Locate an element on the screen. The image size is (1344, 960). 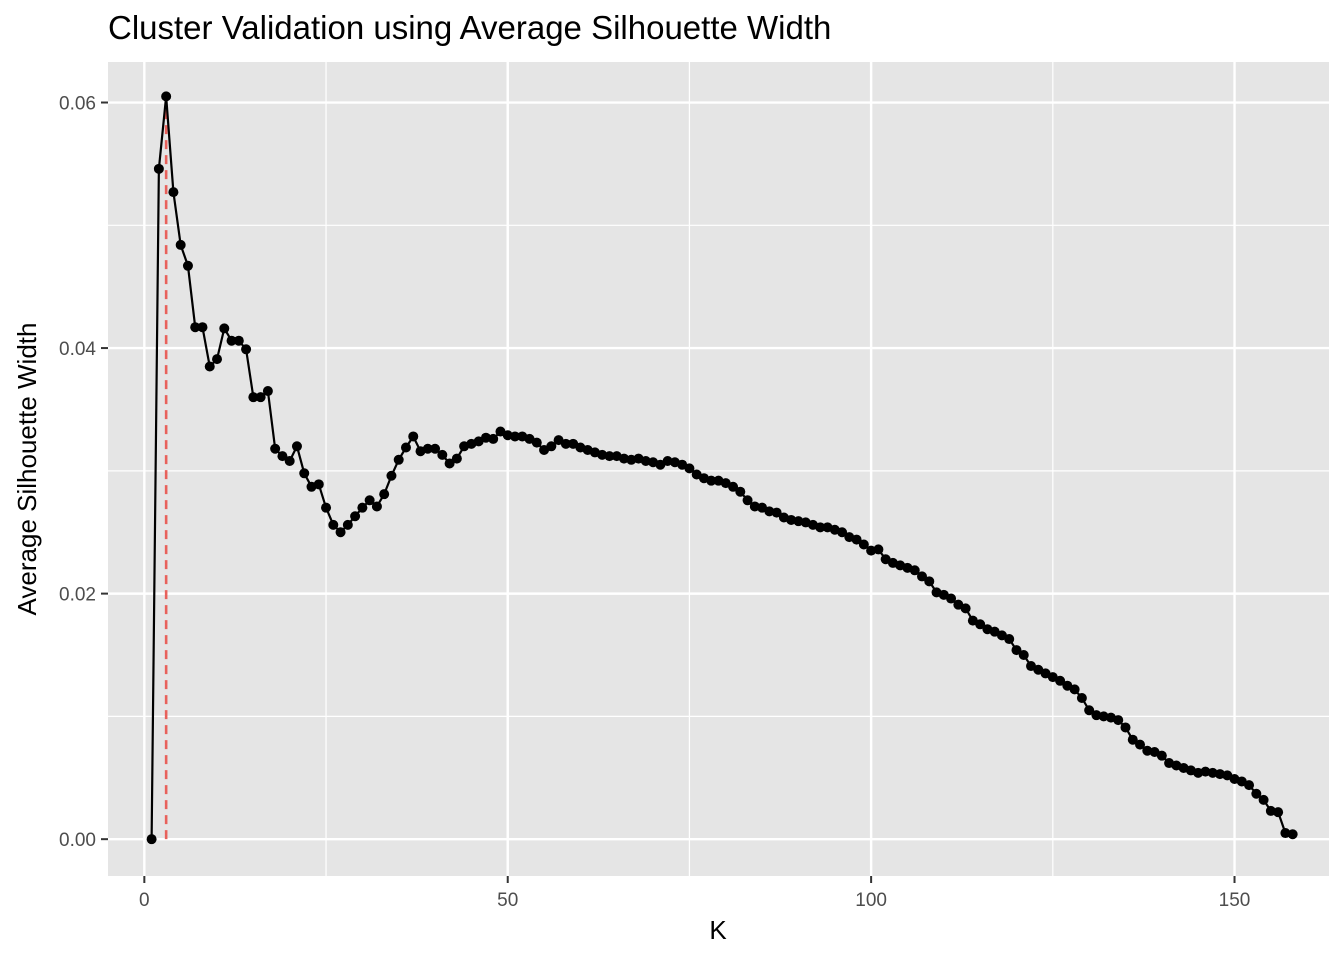
x-tick-label: 50 is located at coordinates (507, 900).